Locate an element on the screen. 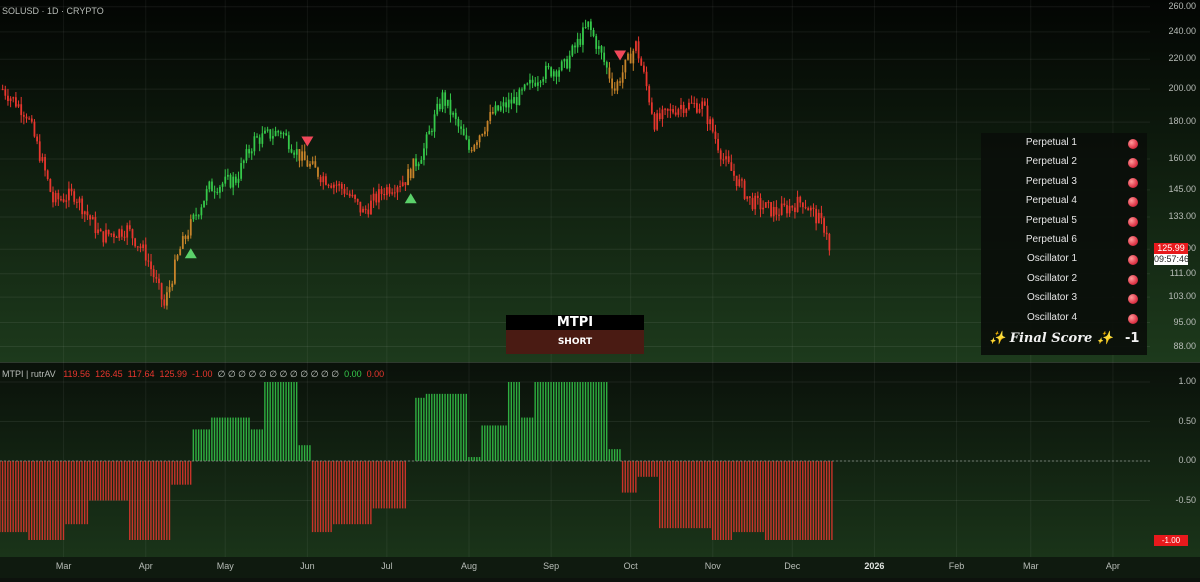  price-tick-label: 240.00 is located at coordinates (1182, 30).